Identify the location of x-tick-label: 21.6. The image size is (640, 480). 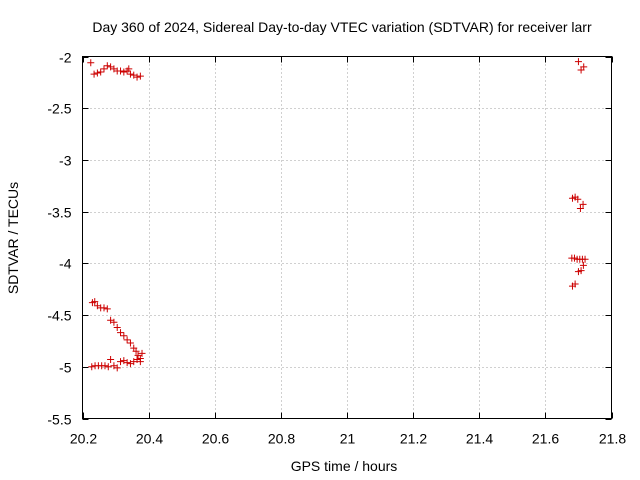
(545, 439).